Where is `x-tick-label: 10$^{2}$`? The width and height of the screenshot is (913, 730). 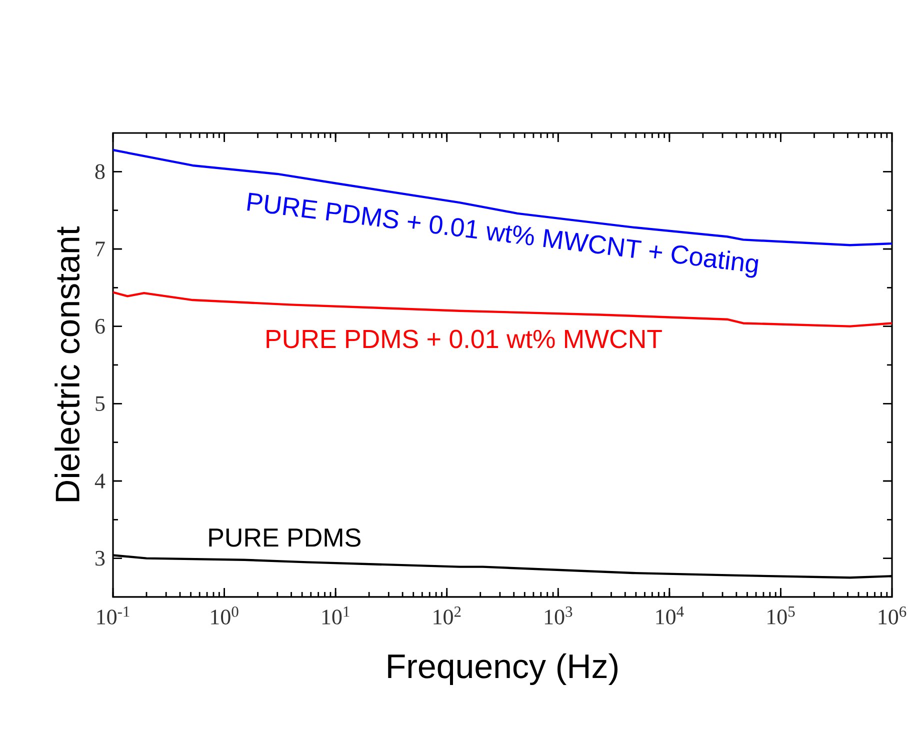 x-tick-label: 10$^{2}$ is located at coordinates (447, 615).